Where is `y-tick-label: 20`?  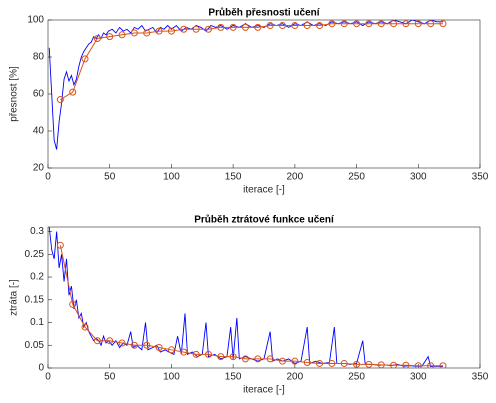 y-tick-label: 20 is located at coordinates (39, 168).